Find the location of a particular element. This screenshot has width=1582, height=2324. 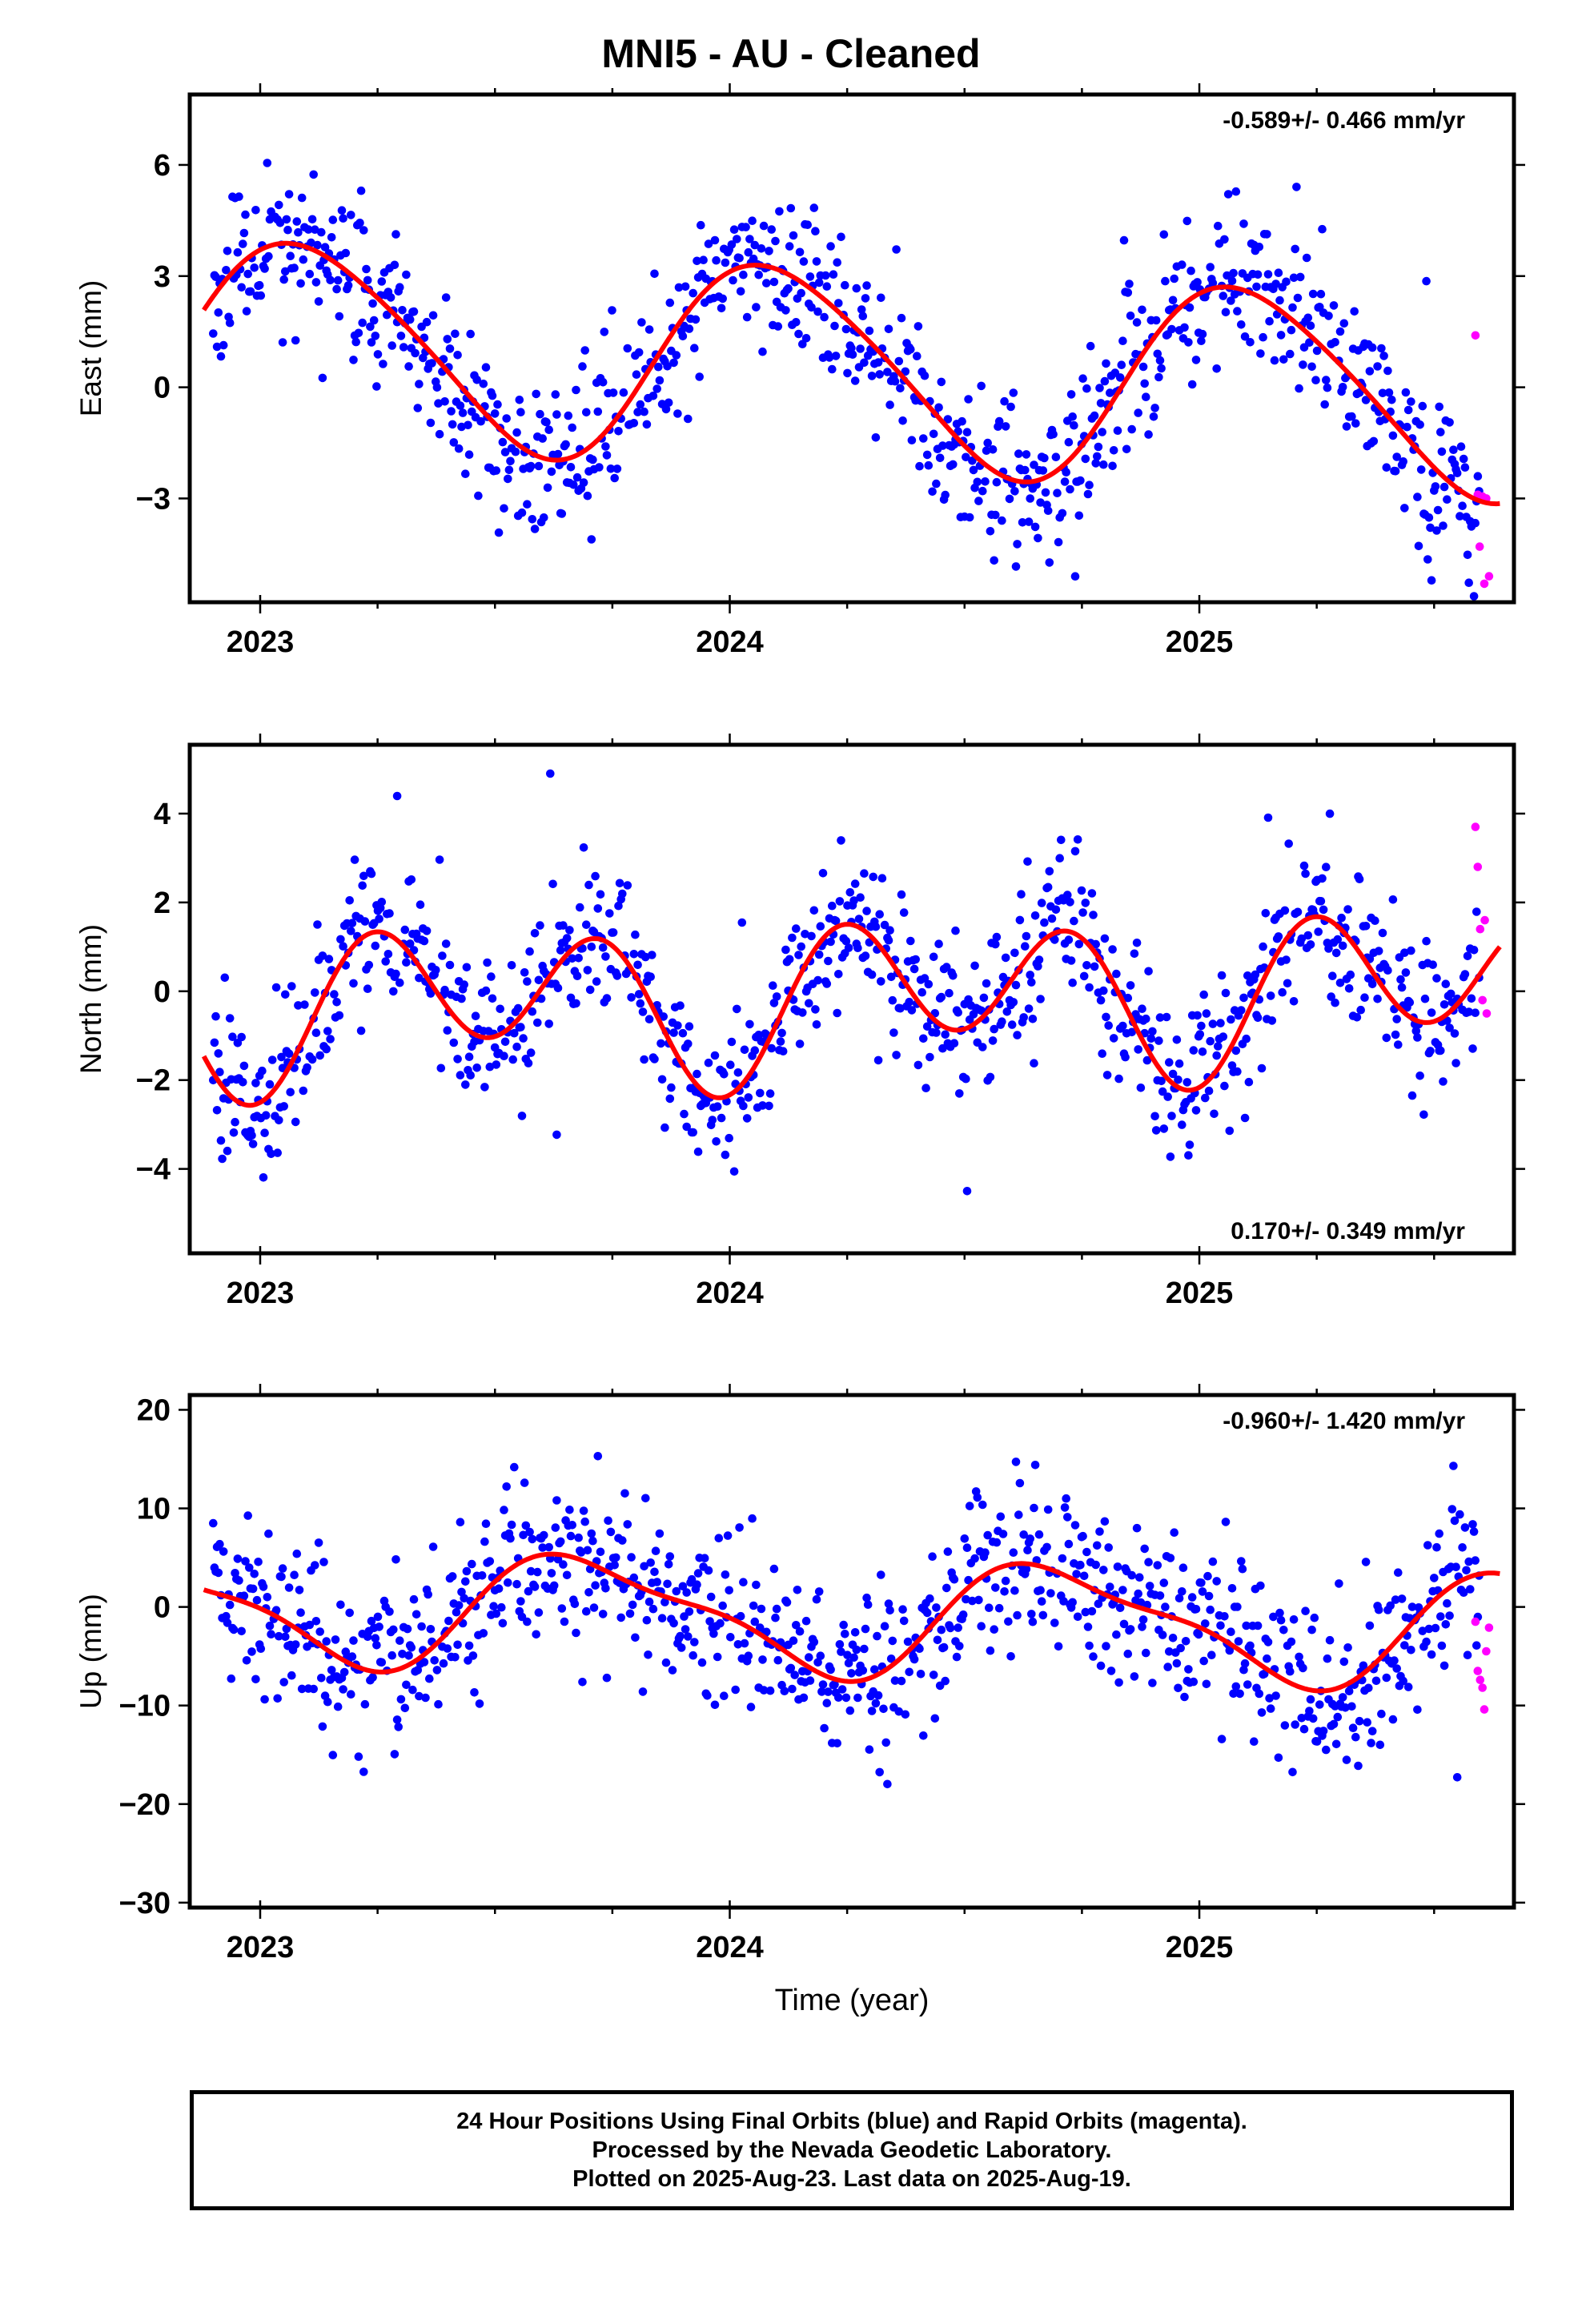

north-rapid-point is located at coordinates (1475, 826).